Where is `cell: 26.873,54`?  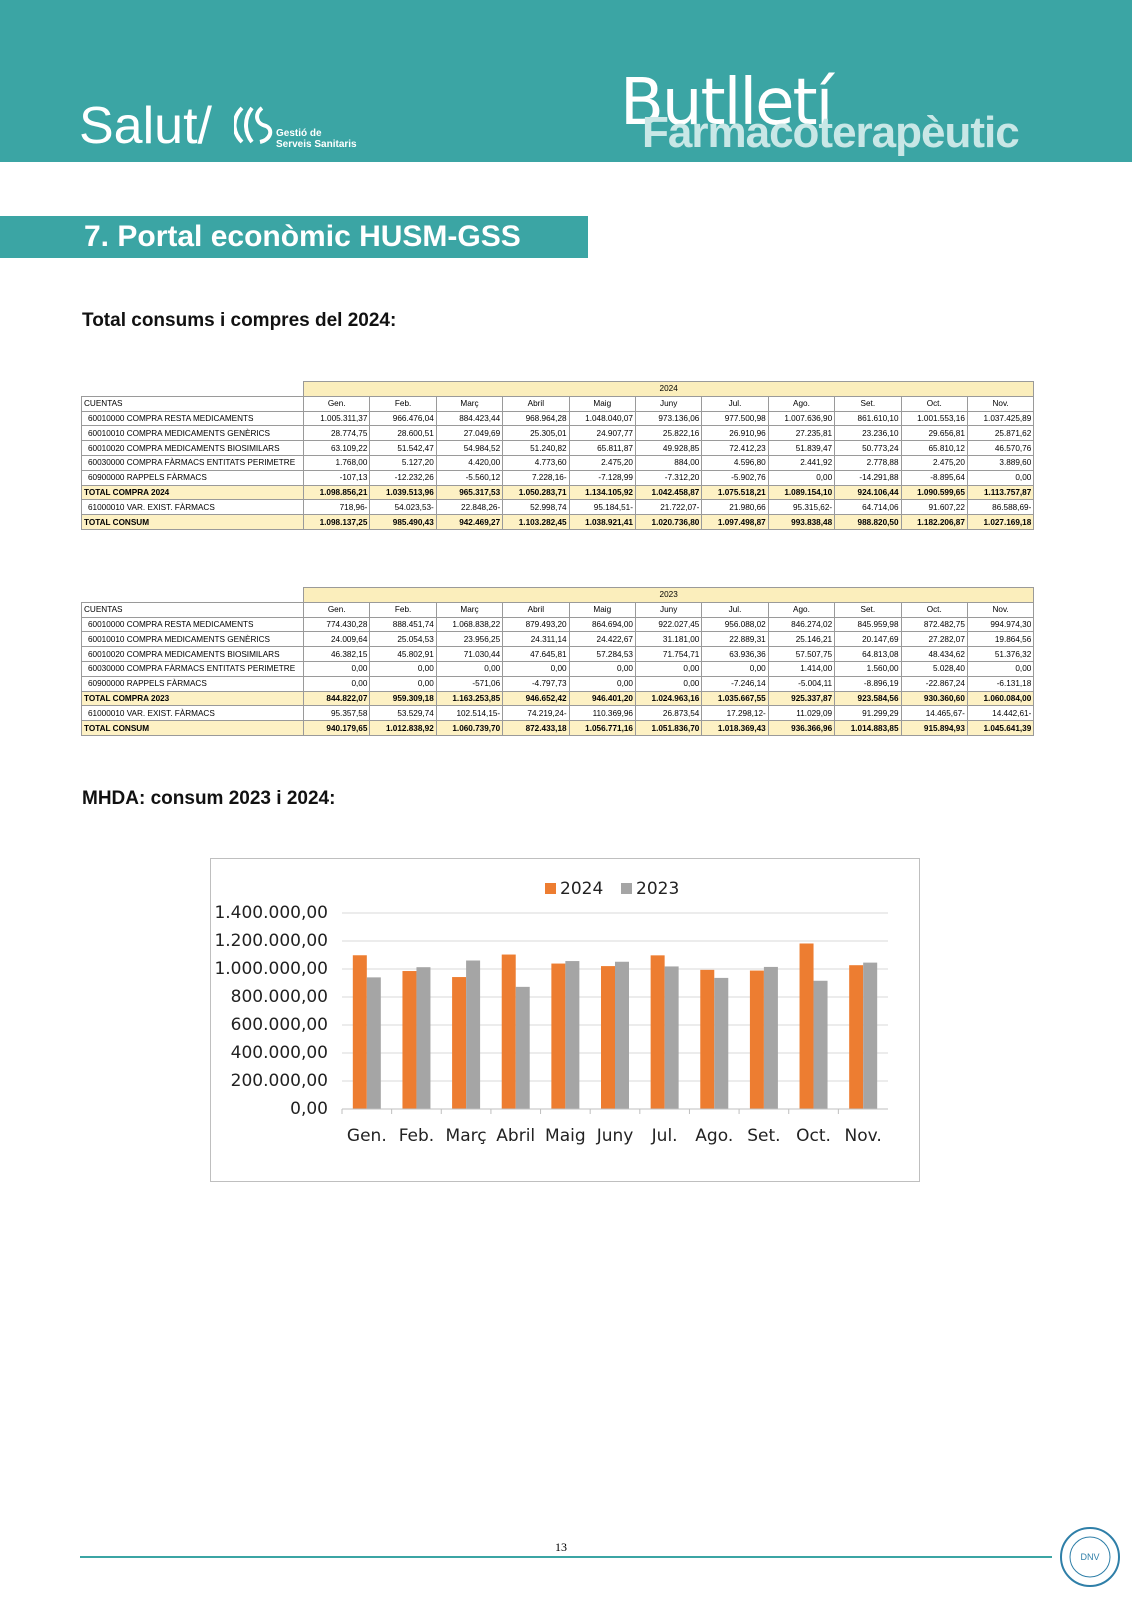 cell: 26.873,54 is located at coordinates (668, 713).